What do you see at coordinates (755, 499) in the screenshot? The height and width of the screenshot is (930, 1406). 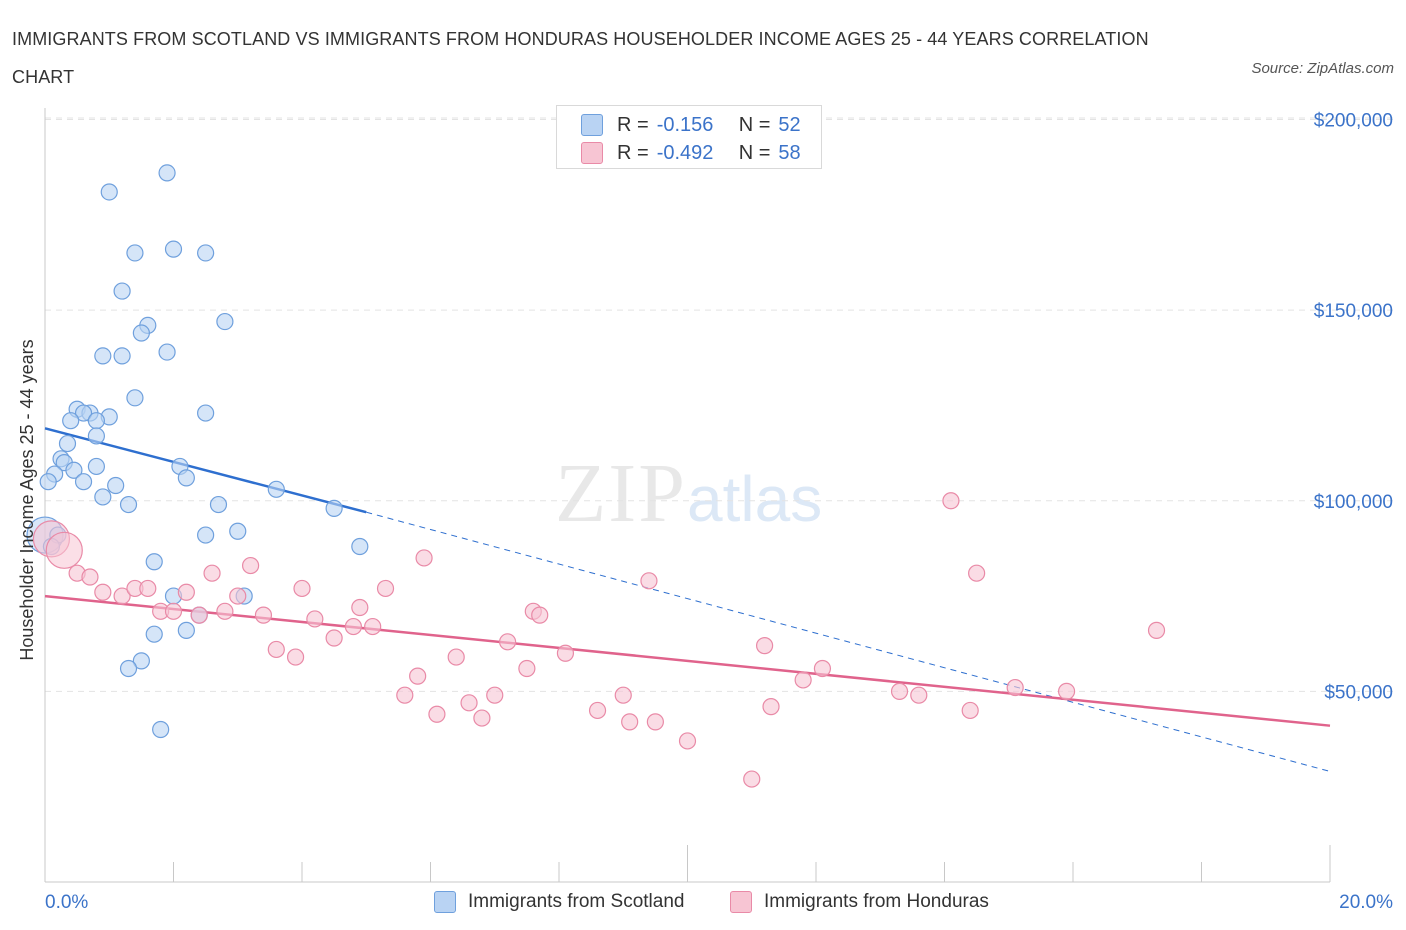 I see `watermark-atlas: atlas` at bounding box center [755, 499].